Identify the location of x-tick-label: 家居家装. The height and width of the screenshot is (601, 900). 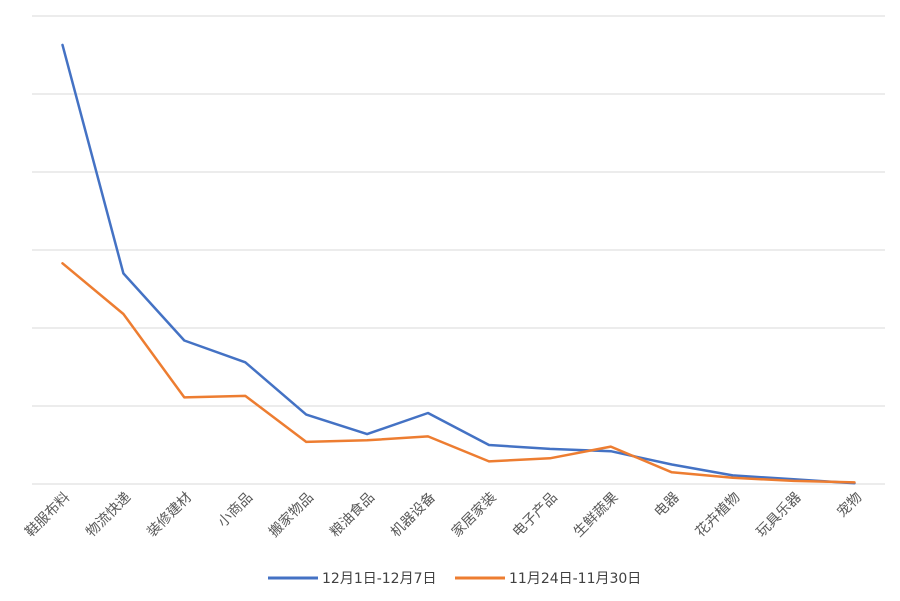
(474, 515).